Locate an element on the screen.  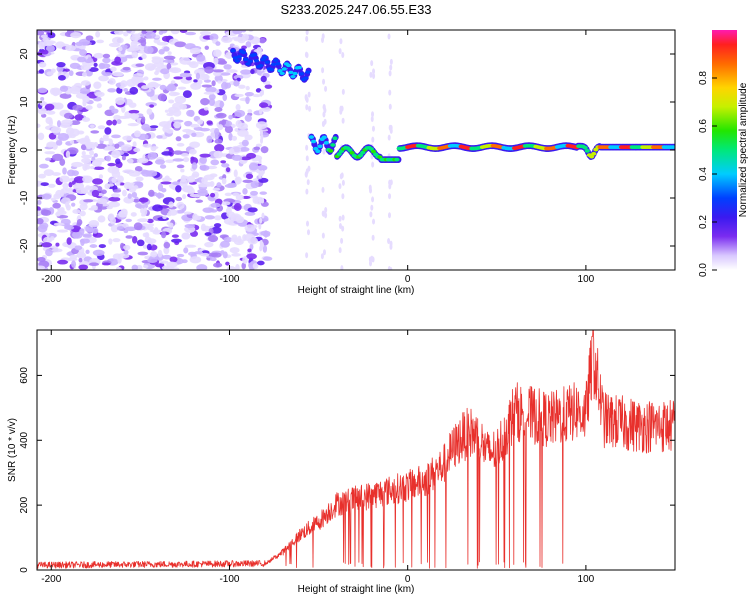
y-tick-label: -20 is located at coordinates (24, 245).